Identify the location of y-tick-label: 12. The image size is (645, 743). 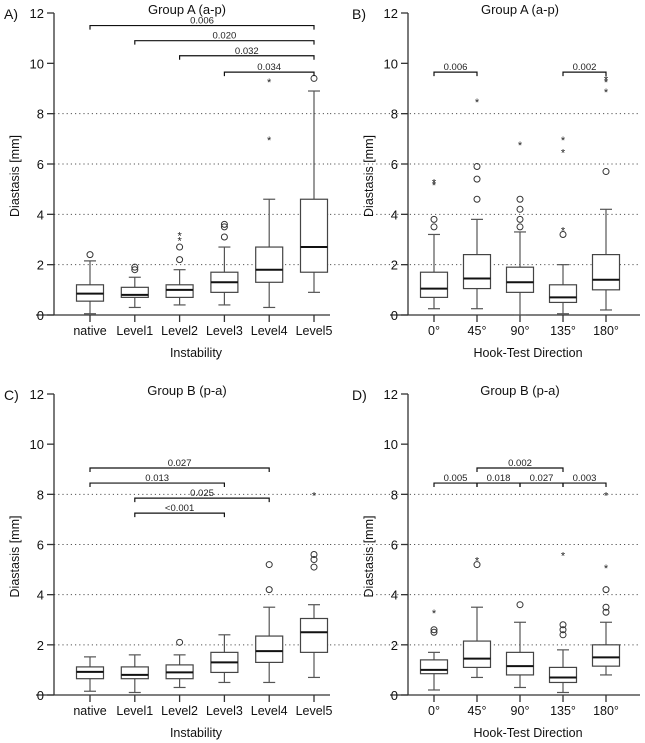
(391, 13).